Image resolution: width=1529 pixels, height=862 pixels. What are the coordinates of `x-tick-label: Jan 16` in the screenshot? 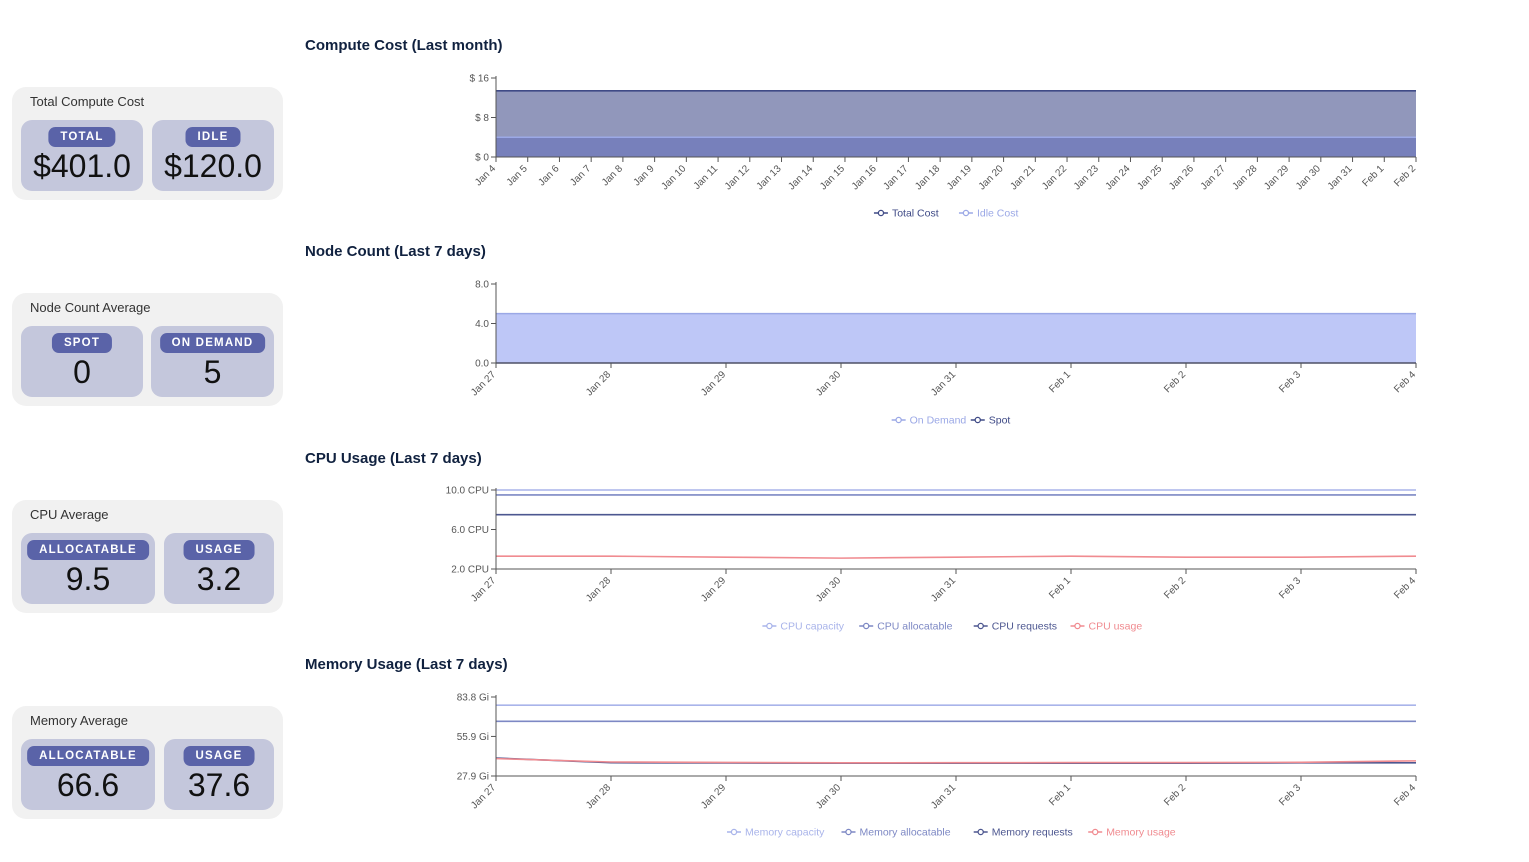 It's located at (864, 177).